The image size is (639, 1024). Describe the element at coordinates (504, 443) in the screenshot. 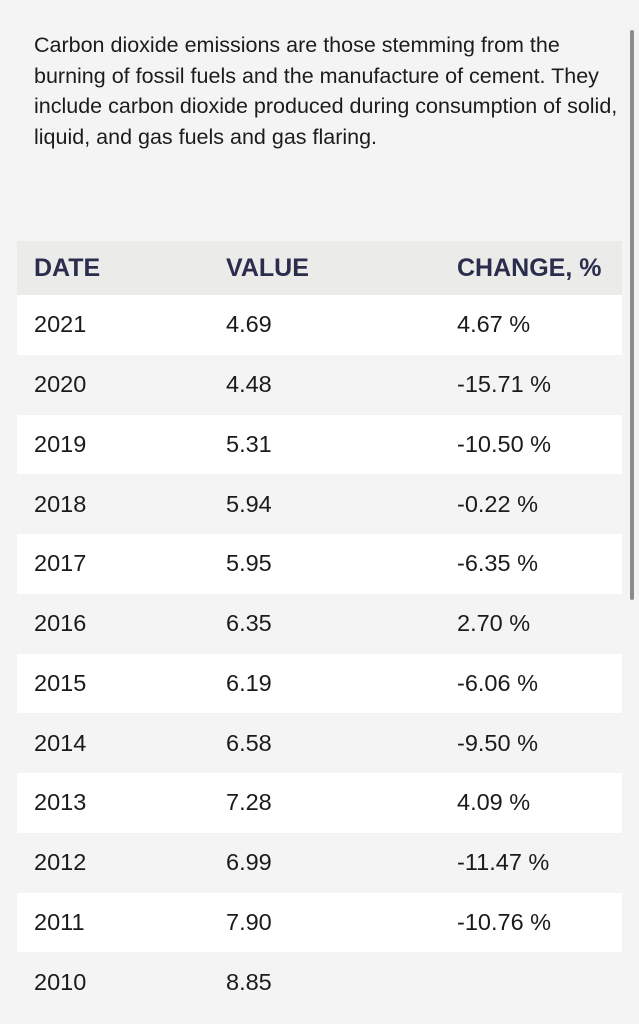

I see `cell-change: -10.50 %` at that location.